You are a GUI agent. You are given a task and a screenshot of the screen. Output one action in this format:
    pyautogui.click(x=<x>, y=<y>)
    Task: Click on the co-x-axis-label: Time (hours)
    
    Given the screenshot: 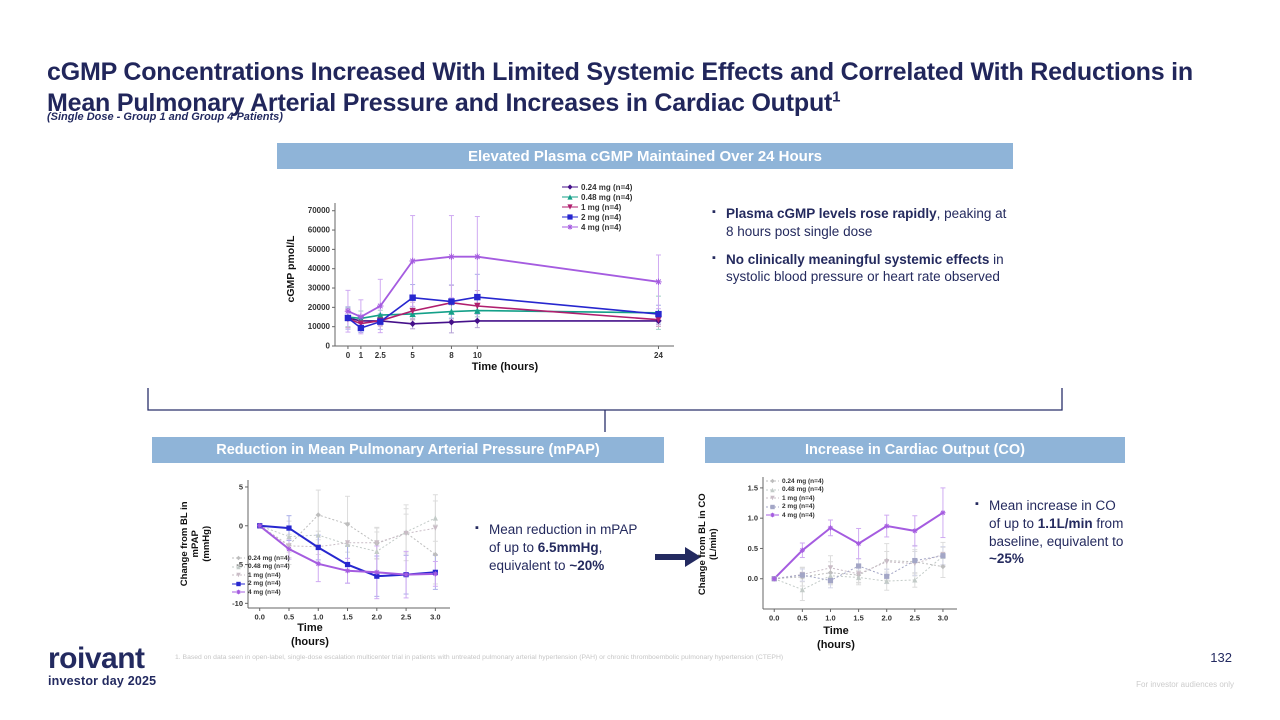 What is the action you would take?
    pyautogui.click(x=836, y=638)
    